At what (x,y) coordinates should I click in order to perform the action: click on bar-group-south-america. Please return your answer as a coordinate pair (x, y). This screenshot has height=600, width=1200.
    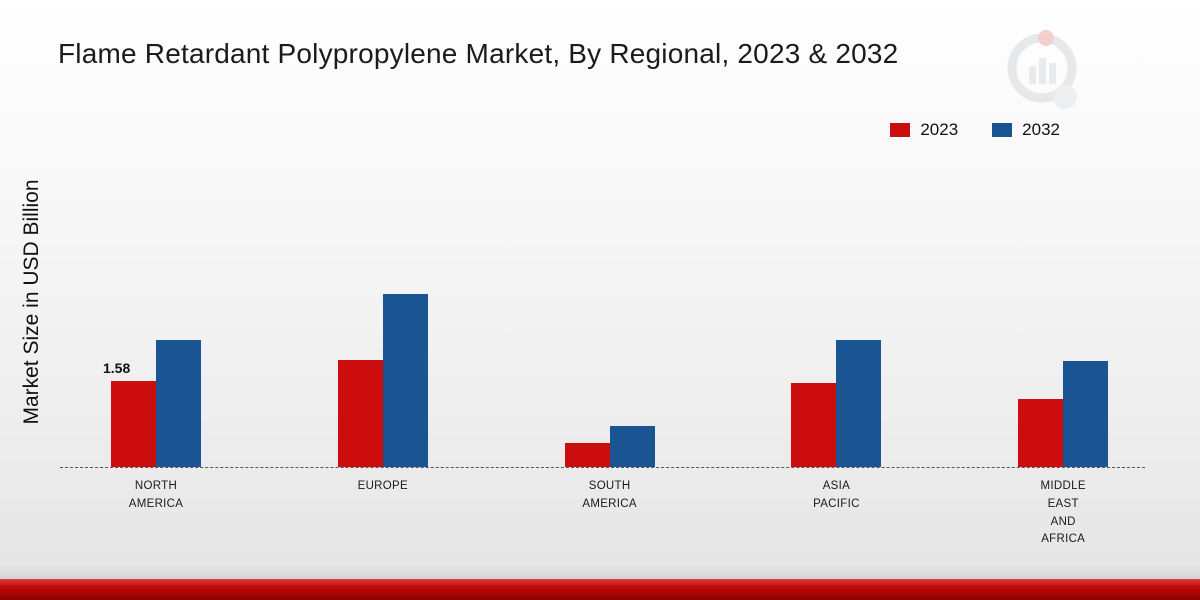
    Looking at the image, I should click on (609, 446).